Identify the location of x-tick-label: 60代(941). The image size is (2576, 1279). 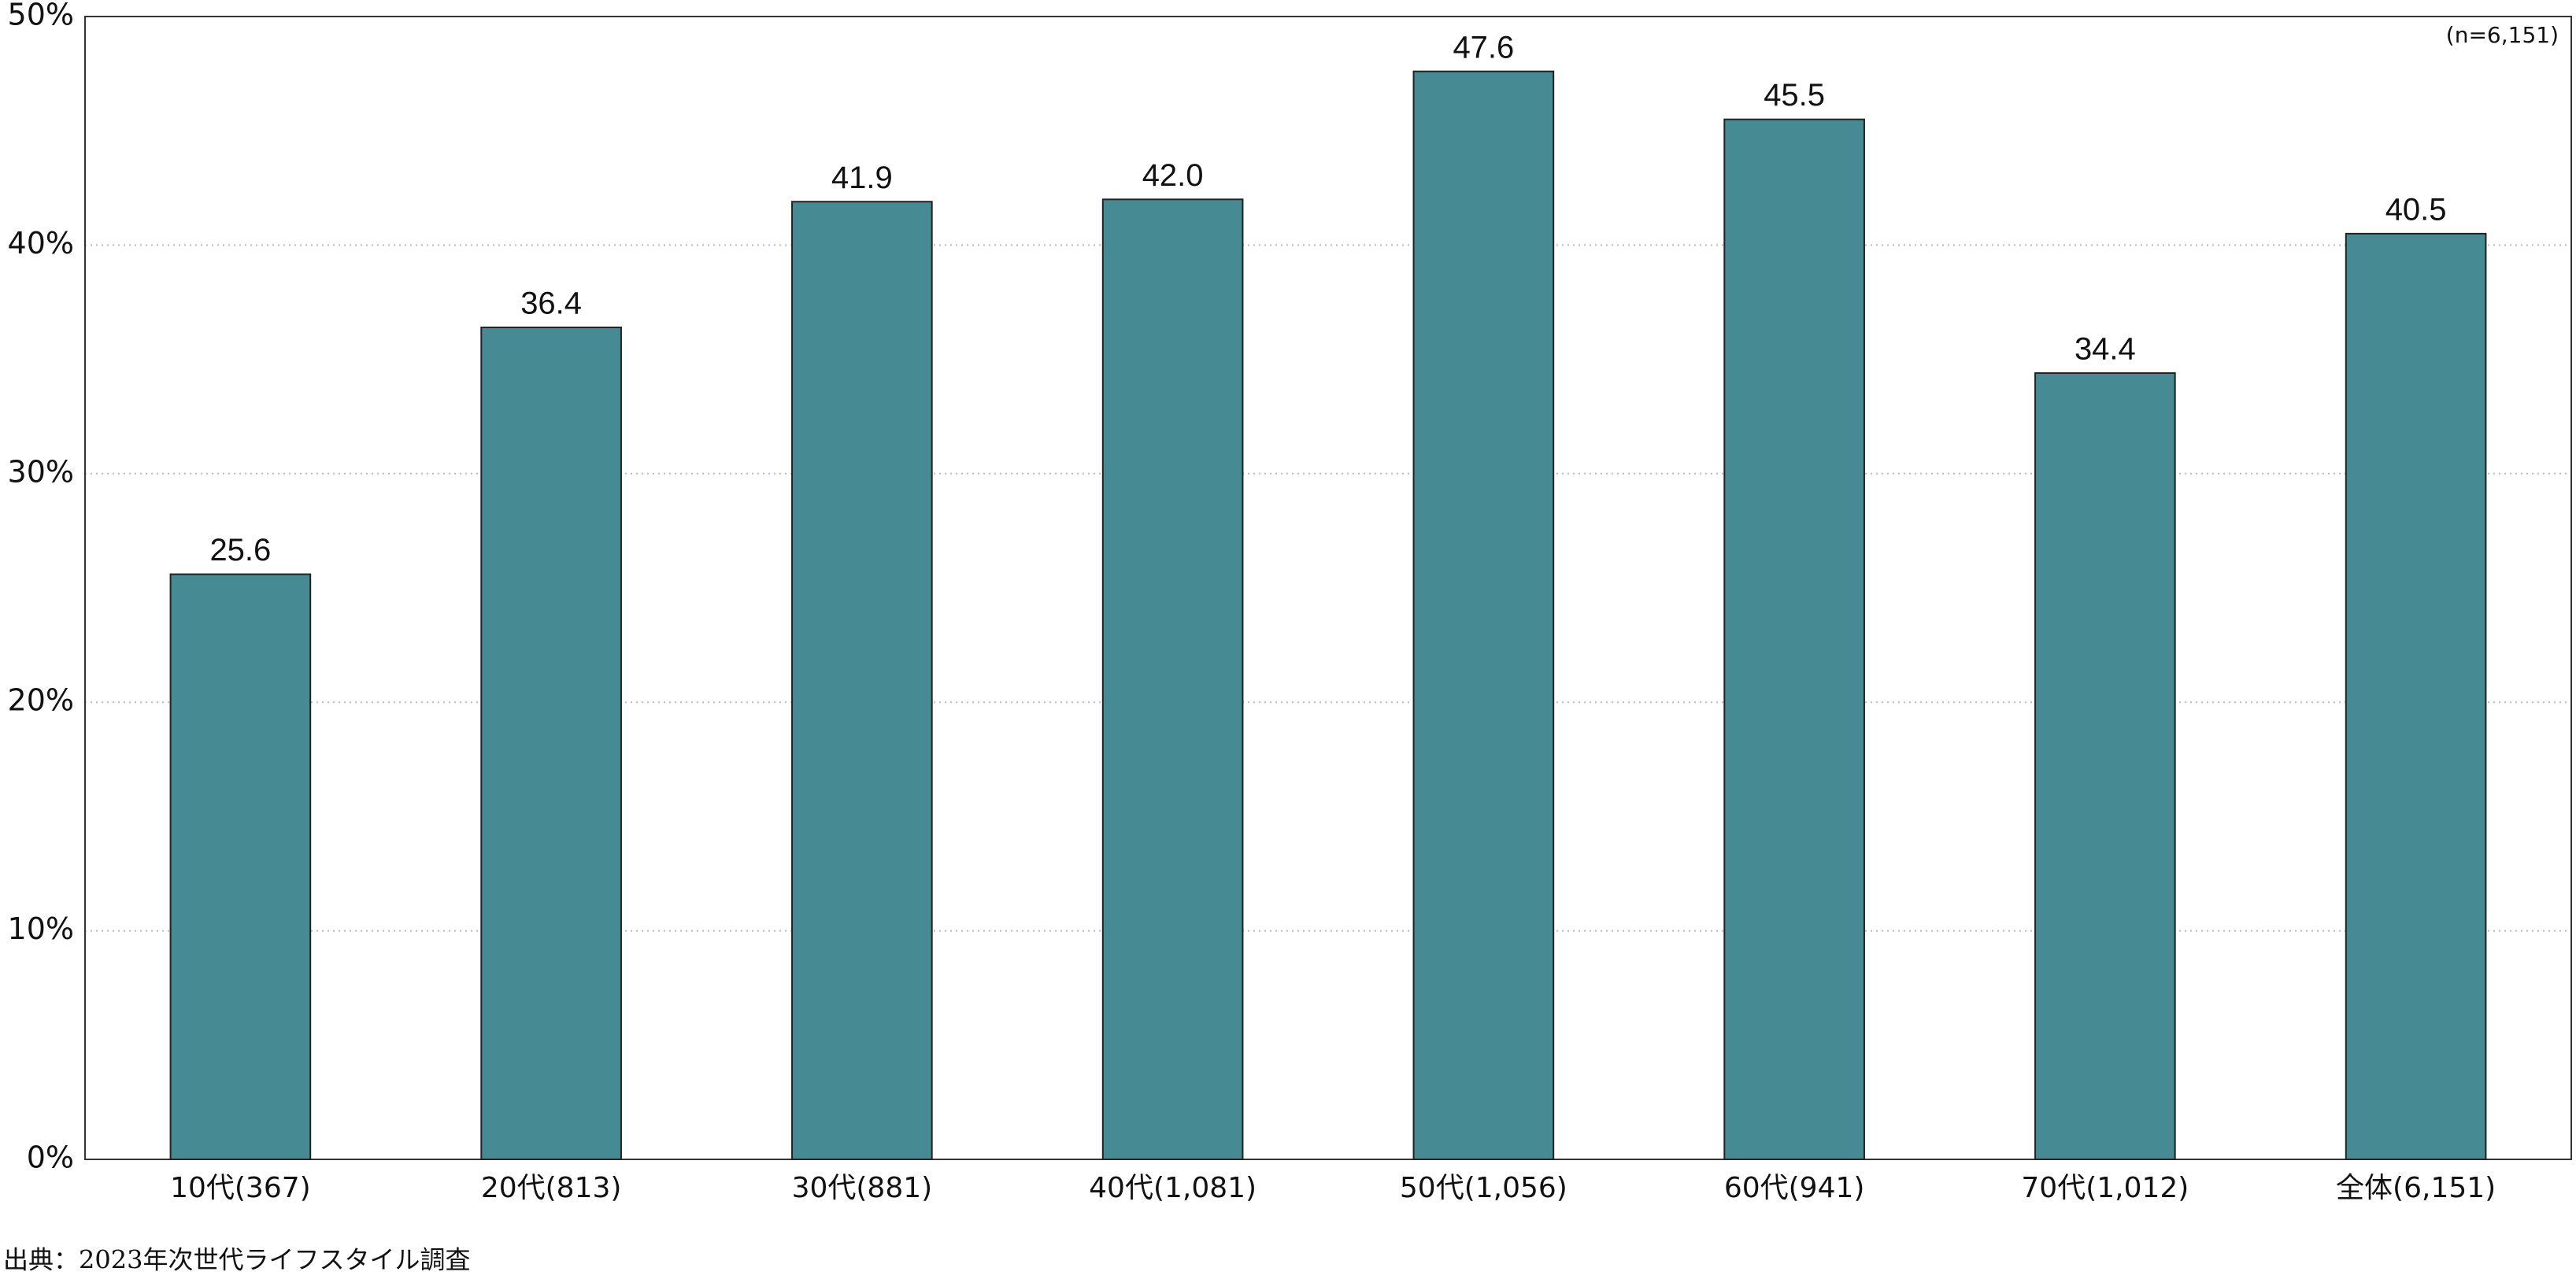
(1794, 1188).